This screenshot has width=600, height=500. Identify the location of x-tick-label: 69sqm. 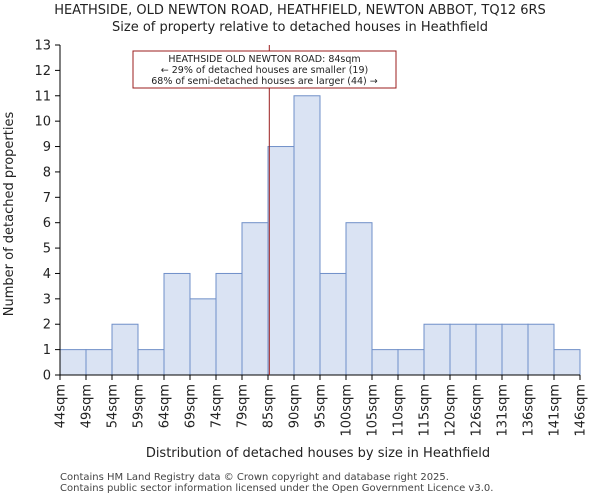
(191, 406).